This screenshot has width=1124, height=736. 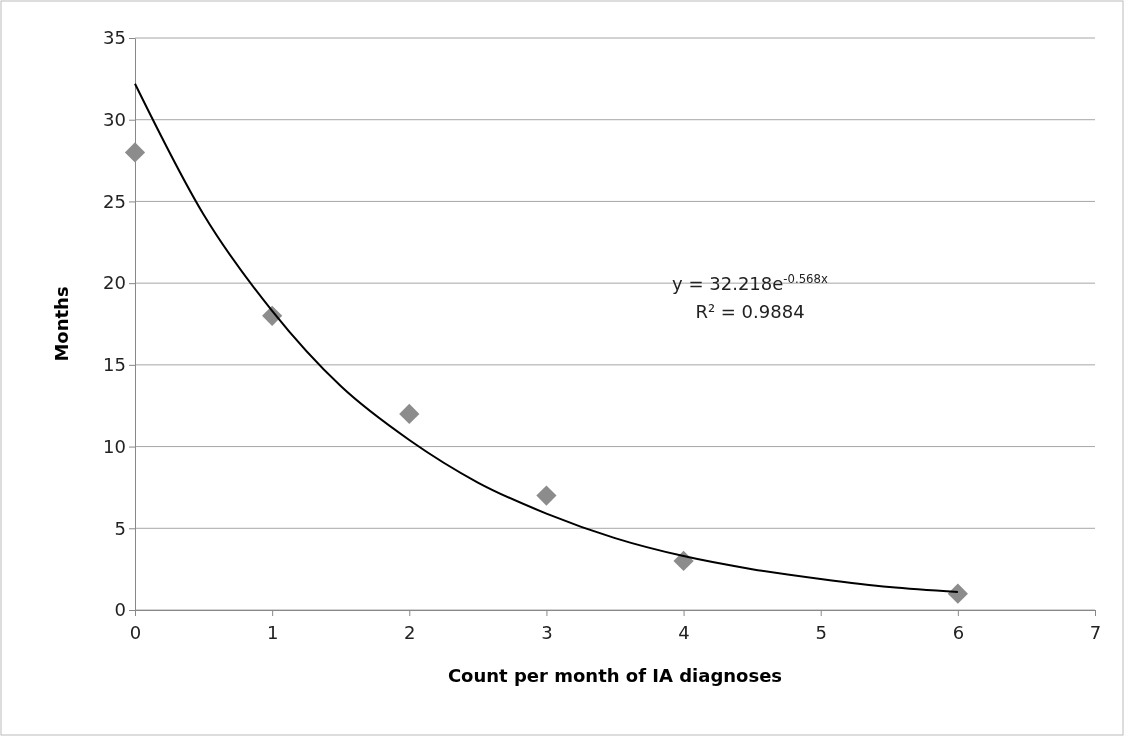 What do you see at coordinates (120, 528) in the screenshot?
I see `y-tick-label: 5` at bounding box center [120, 528].